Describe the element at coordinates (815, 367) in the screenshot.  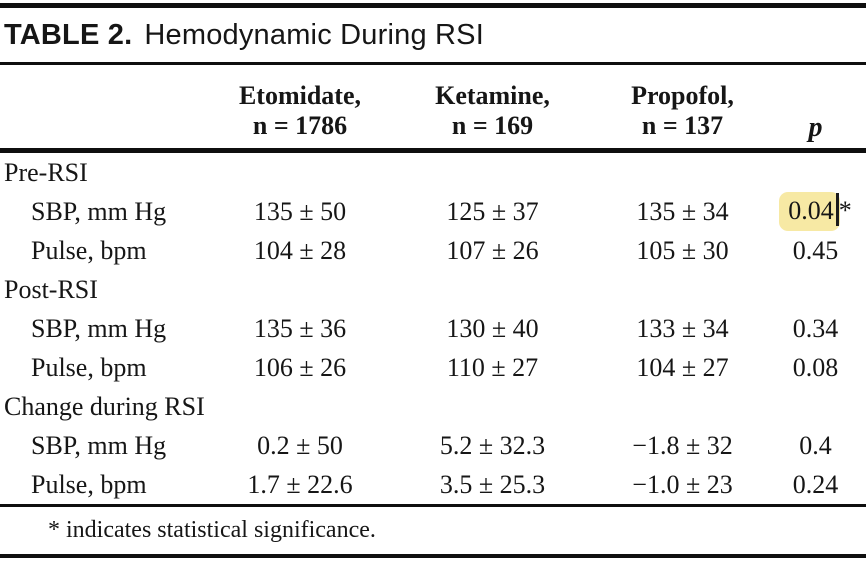
I see `p-value: 0.08` at that location.